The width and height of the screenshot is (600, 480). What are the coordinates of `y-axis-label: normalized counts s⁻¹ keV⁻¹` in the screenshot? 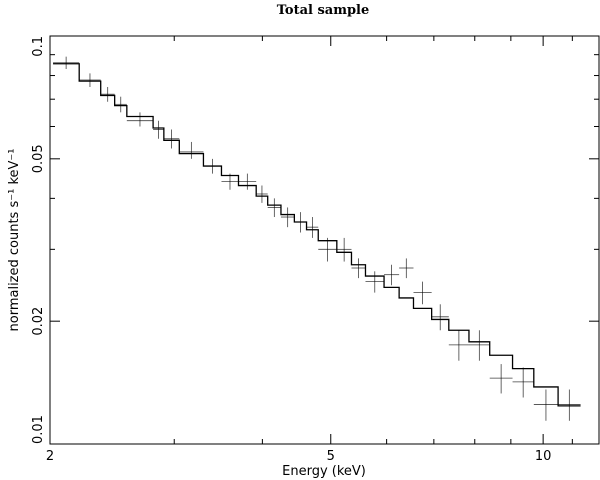 It's located at (14, 240).